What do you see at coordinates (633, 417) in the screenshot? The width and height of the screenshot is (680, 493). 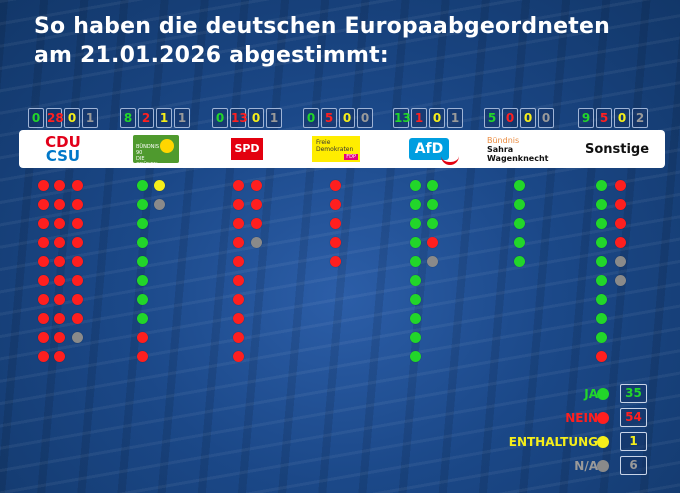 I see `legend-count-nein: 54` at bounding box center [633, 417].